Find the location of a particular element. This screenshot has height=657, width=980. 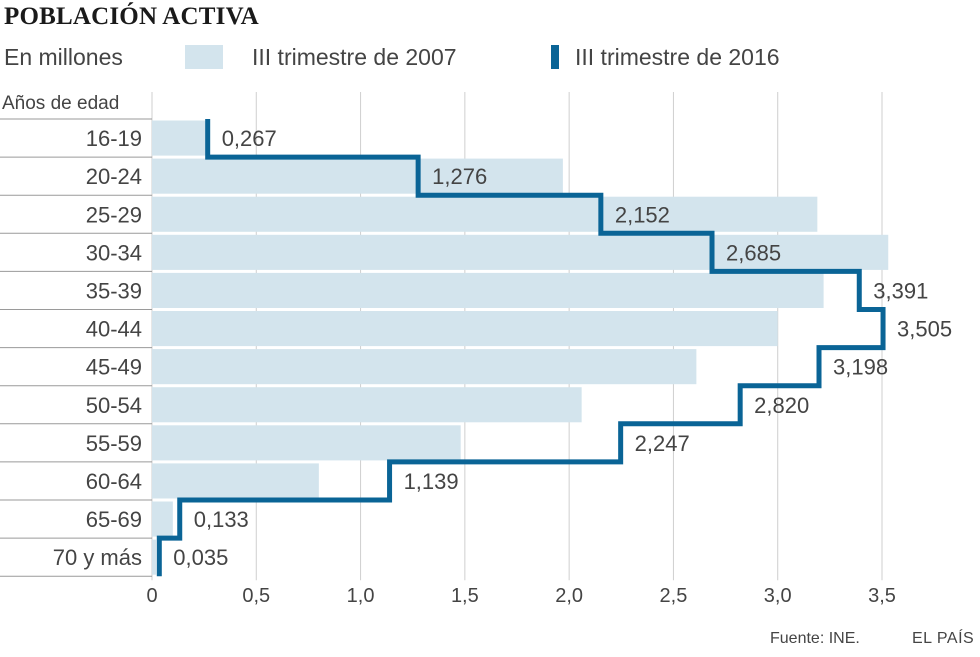

chart-subtitle: En millones is located at coordinates (63, 57).